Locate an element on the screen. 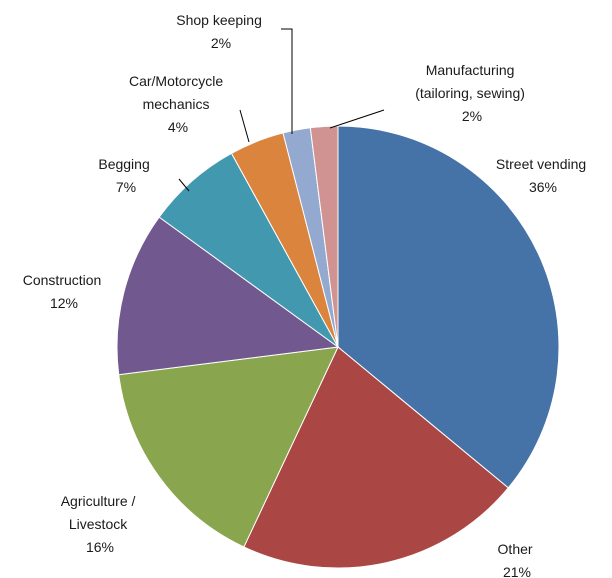 Image resolution: width=612 pixels, height=578 pixels. leader-car-mechanics is located at coordinates (244, 126).